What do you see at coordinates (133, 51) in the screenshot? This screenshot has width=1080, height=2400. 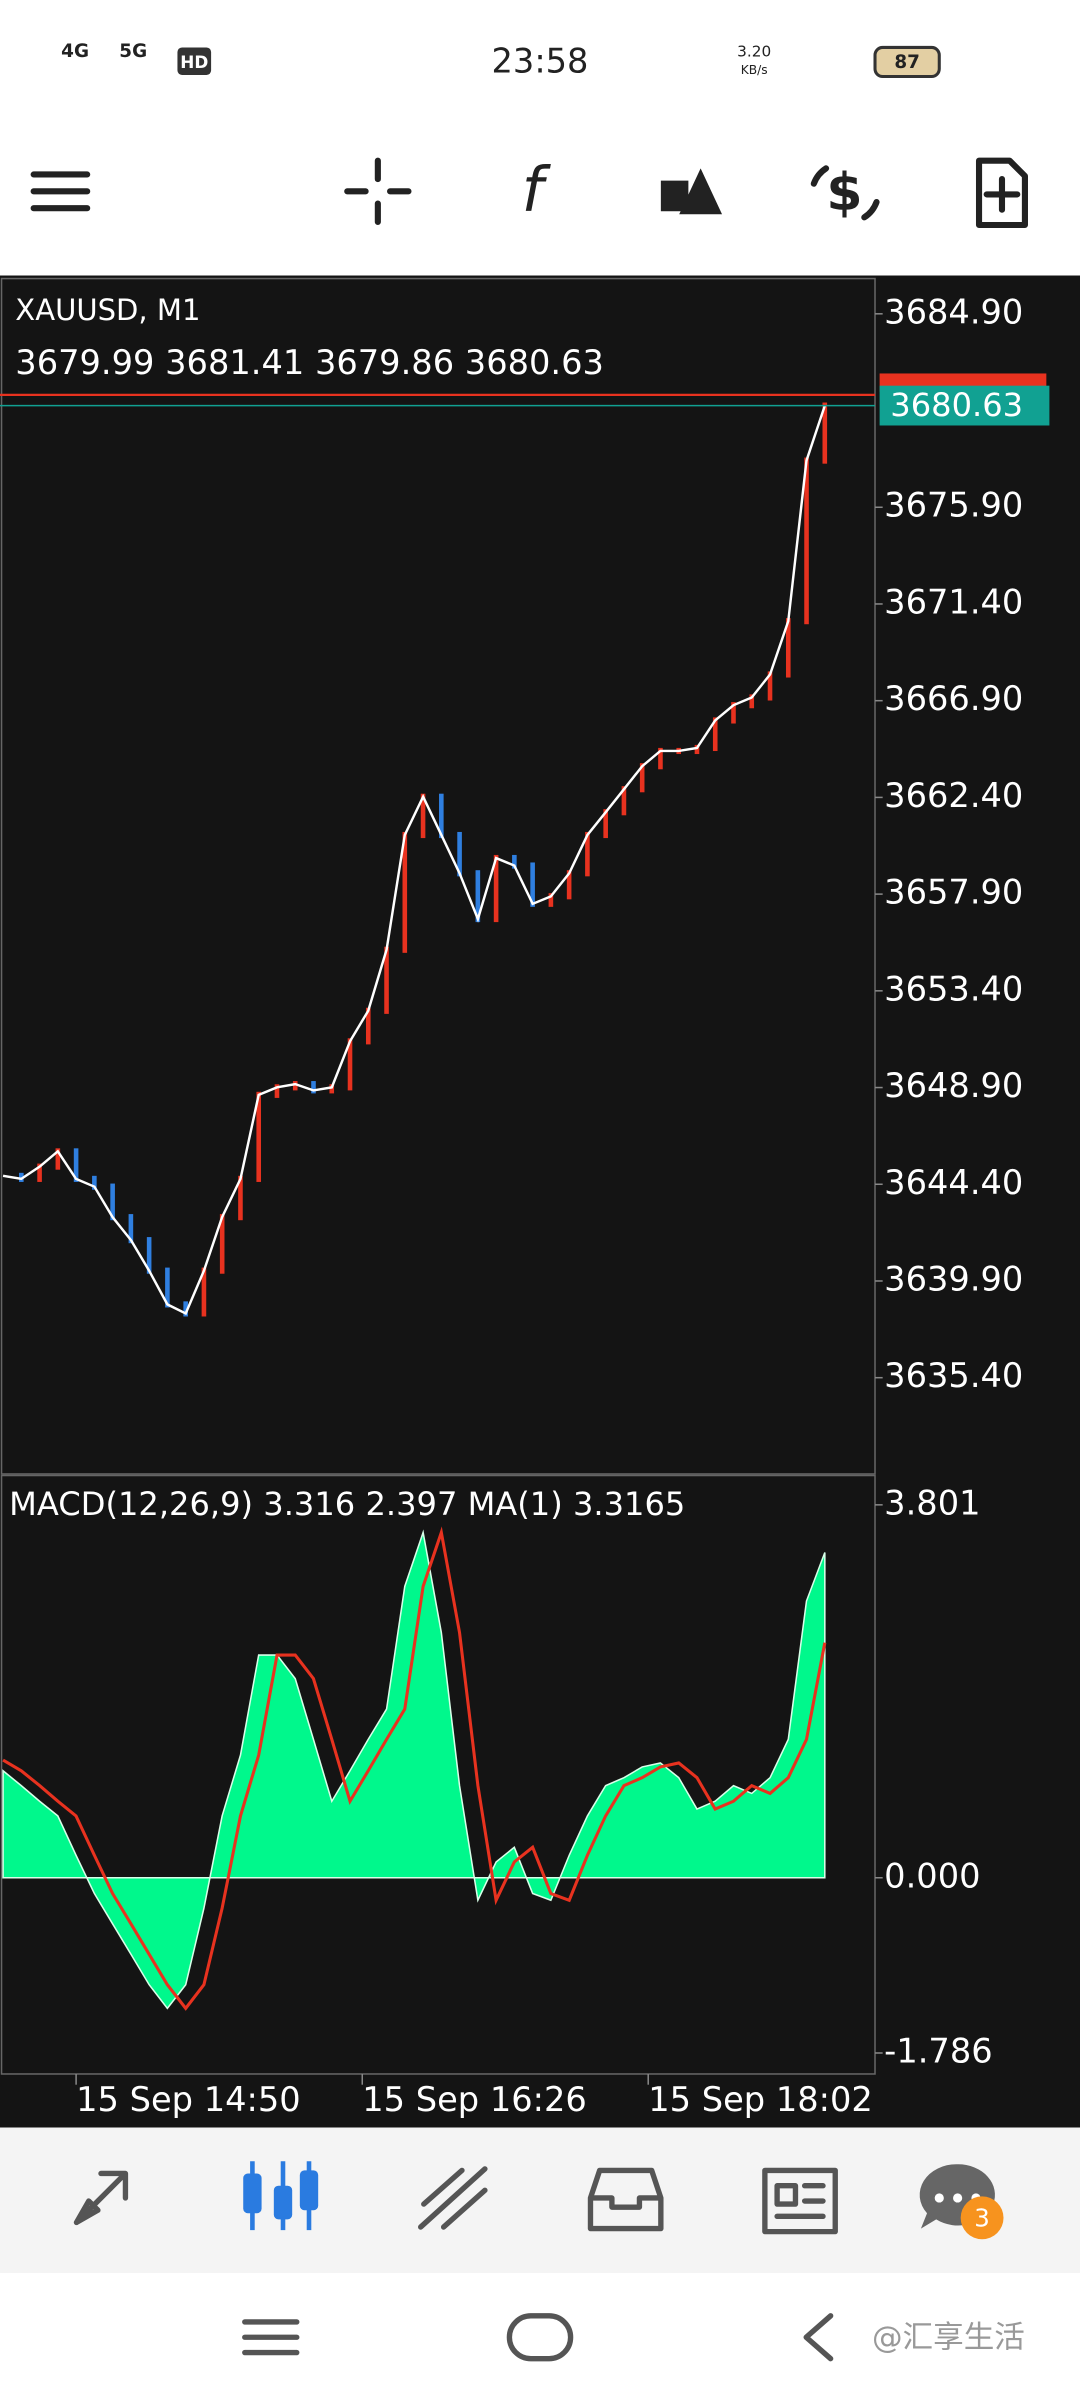 I see `network-label: 5G` at bounding box center [133, 51].